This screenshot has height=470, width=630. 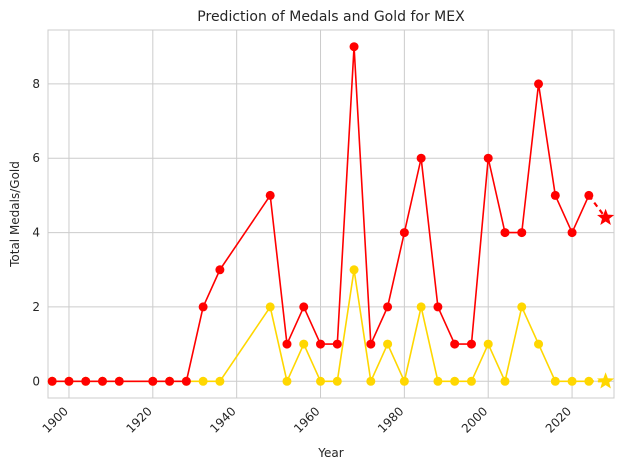 What do you see at coordinates (597, 206) in the screenshot?
I see `prediction-line` at bounding box center [597, 206].